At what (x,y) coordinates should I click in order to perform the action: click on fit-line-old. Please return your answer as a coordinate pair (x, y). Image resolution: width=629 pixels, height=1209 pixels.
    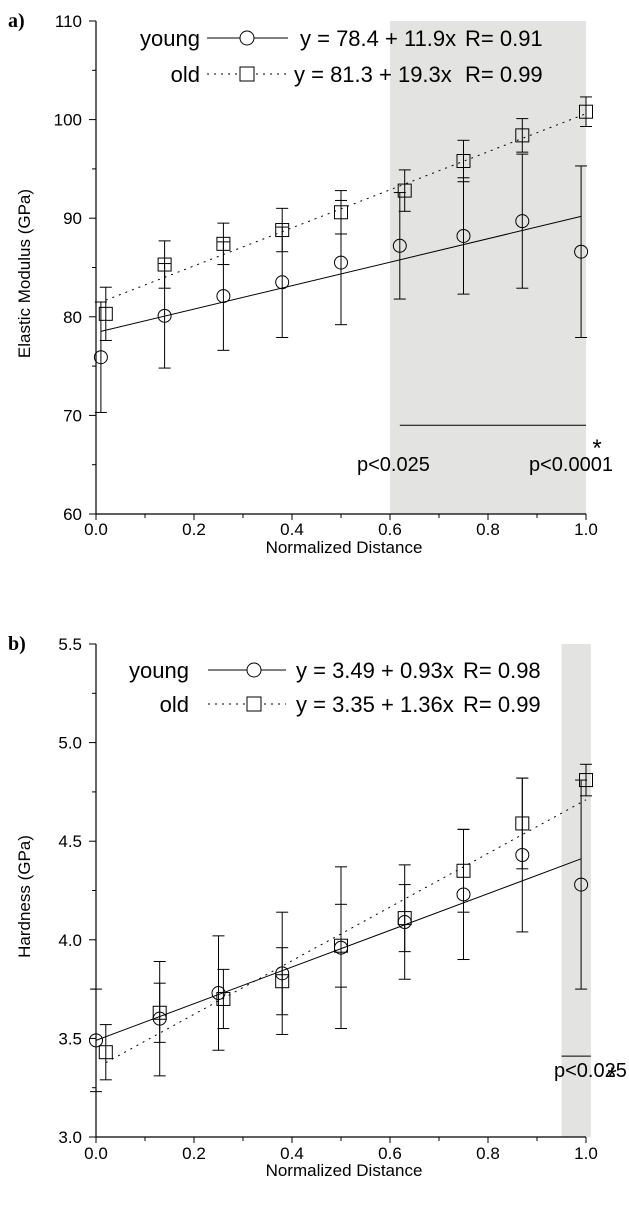
    Looking at the image, I should click on (346, 207).